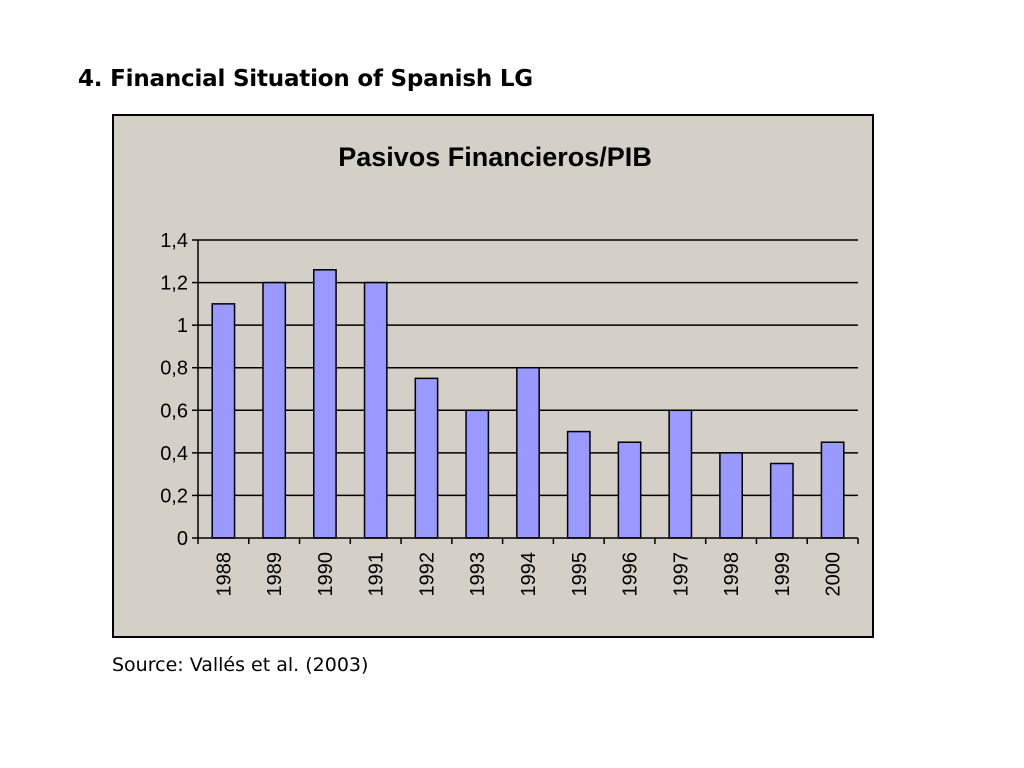 Image resolution: width=1024 pixels, height=768 pixels. Describe the element at coordinates (377, 574) in the screenshot. I see `x-tick-label: 1991` at that location.